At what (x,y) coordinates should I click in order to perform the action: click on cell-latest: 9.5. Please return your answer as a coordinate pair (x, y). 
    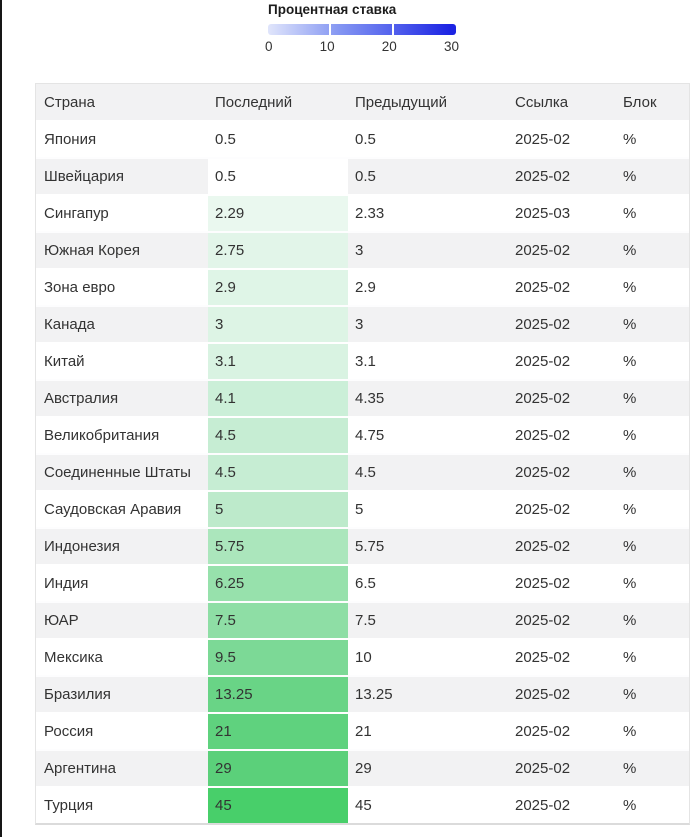
    Looking at the image, I should click on (278, 657).